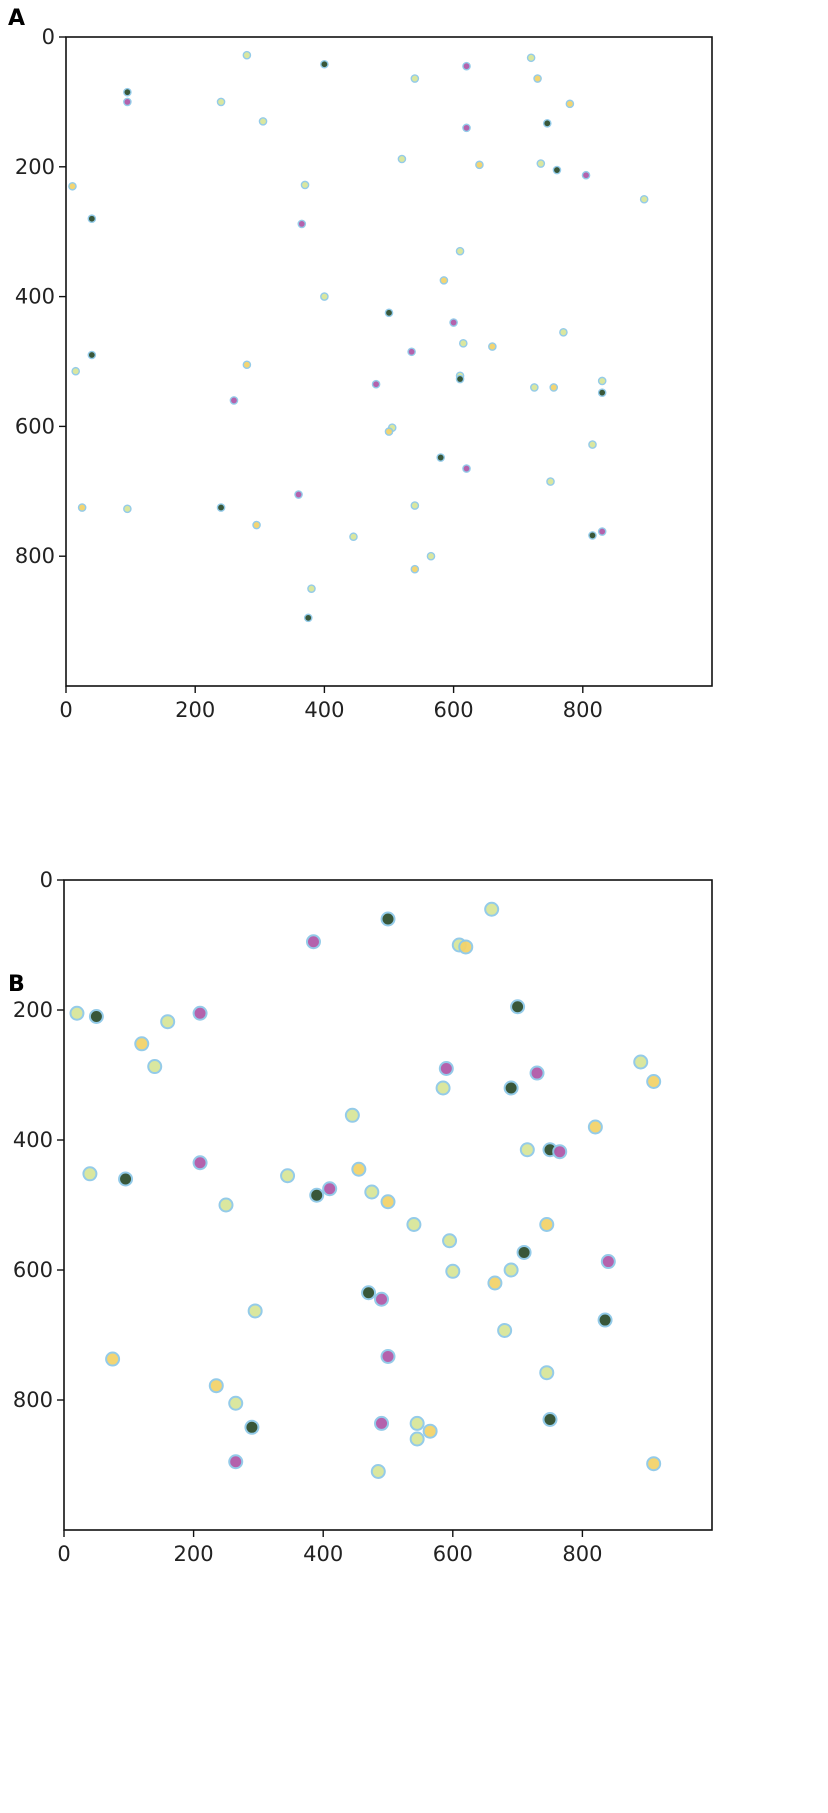  I want to click on x-tick-label: 600, so click(453, 1554).